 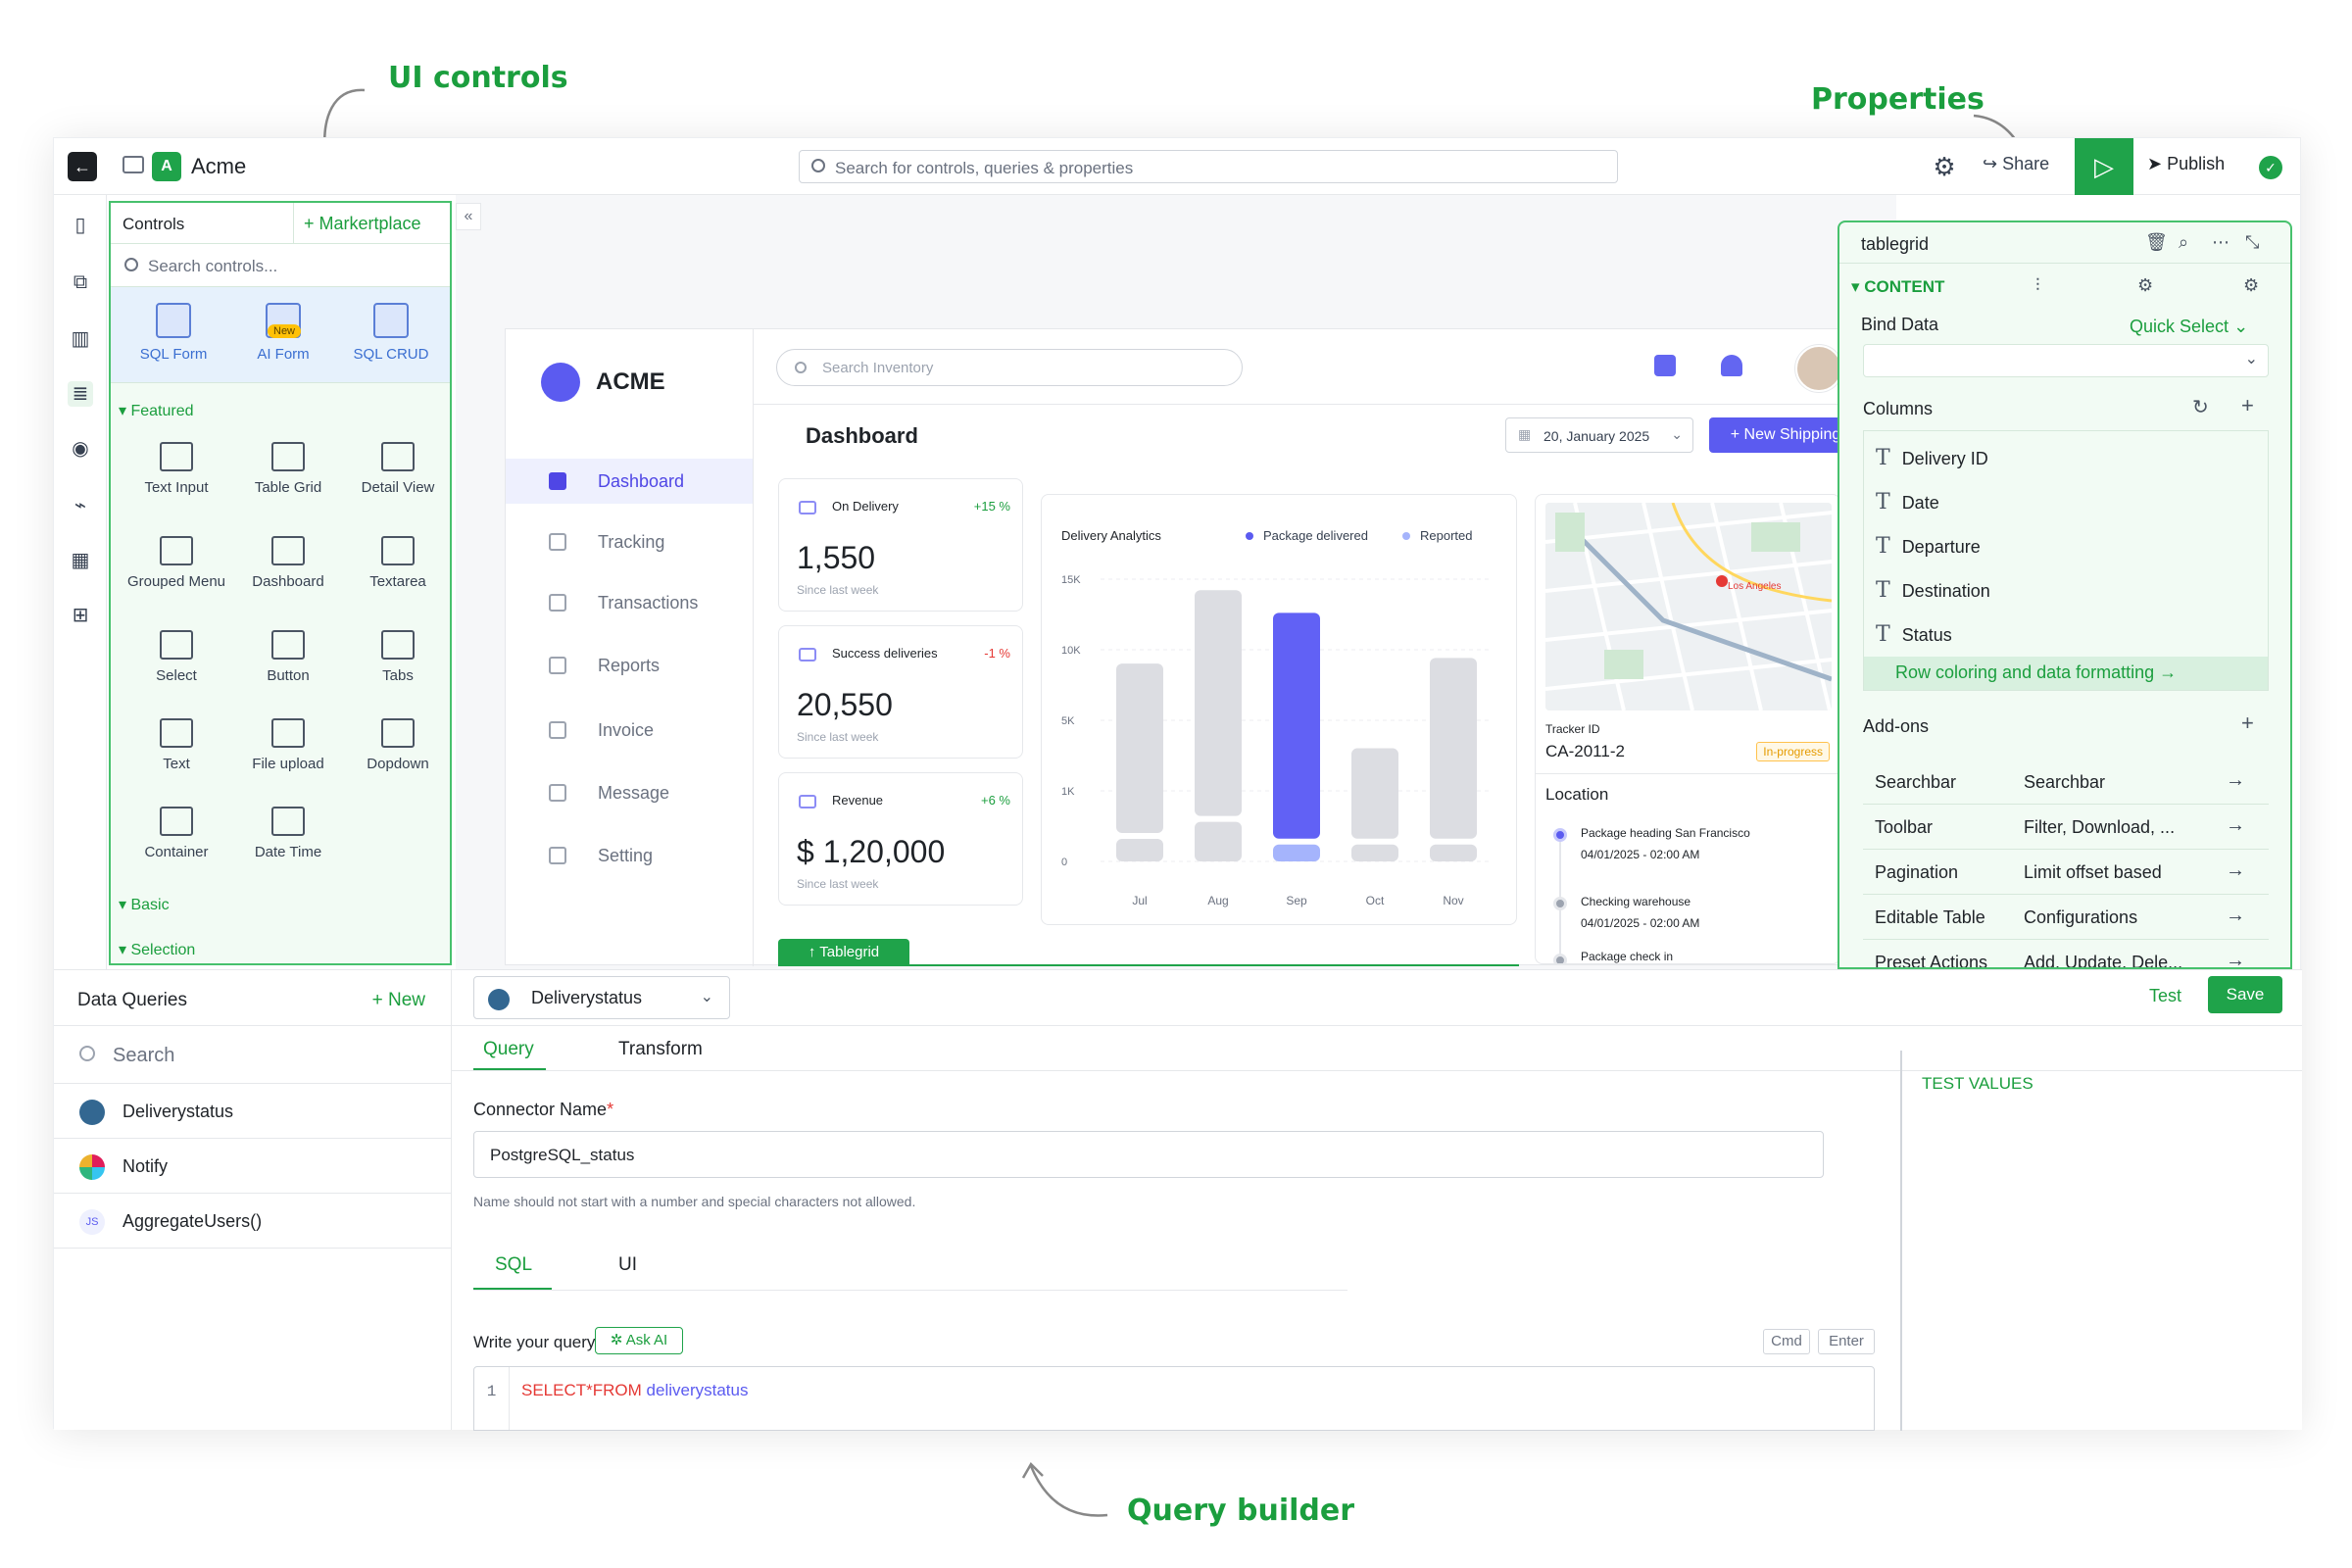 I want to click on tab-sql: SQL, so click(x=514, y=1264).